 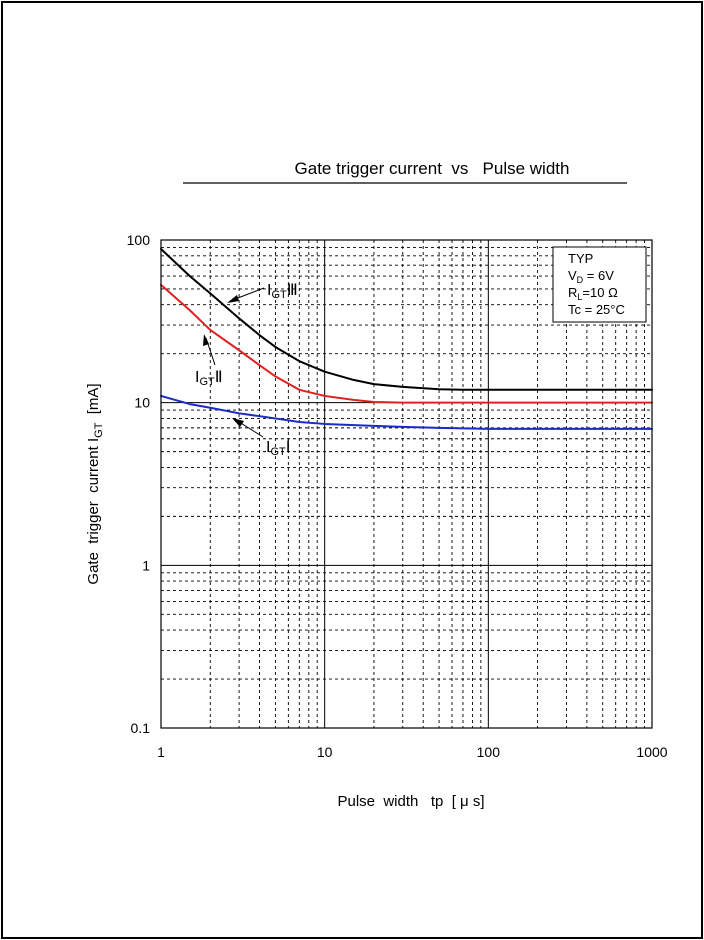 I want to click on legend-frame, so click(x=599, y=284).